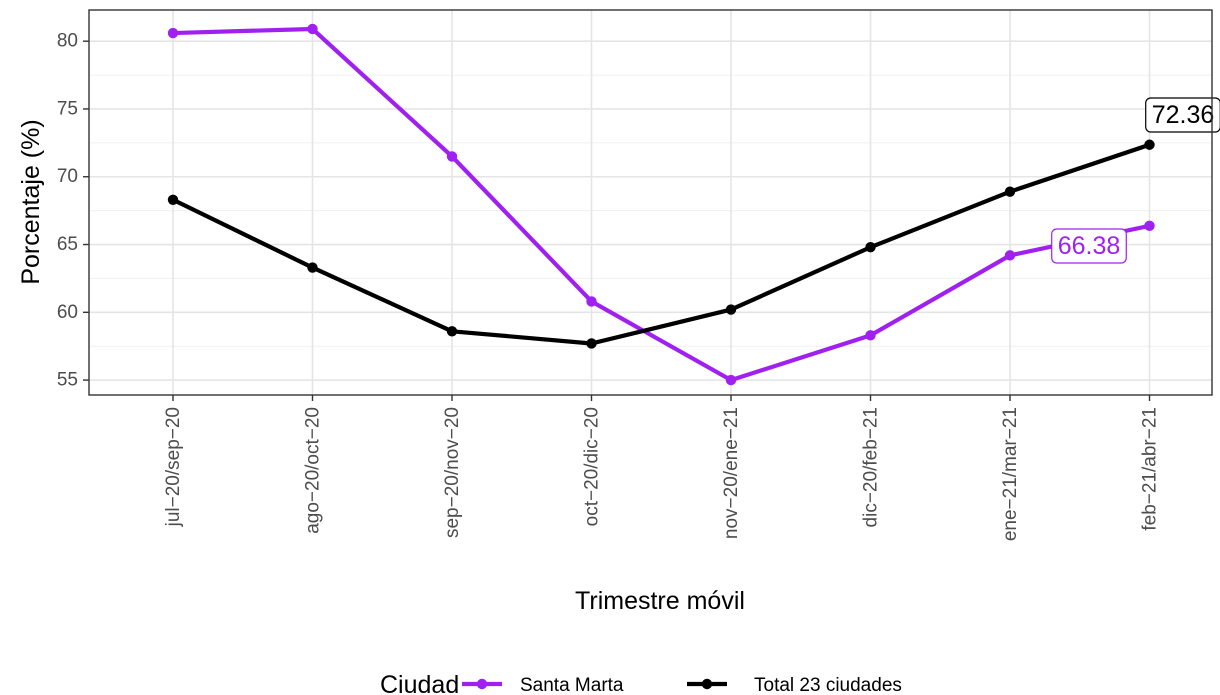 Image resolution: width=1220 pixels, height=695 pixels. I want to click on end-label: 66.38, so click(1089, 246).